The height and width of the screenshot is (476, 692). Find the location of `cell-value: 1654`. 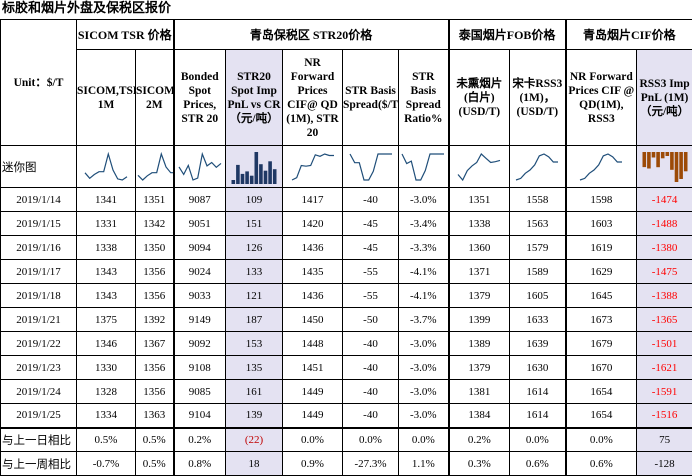

cell-value: 1654 is located at coordinates (601, 392).